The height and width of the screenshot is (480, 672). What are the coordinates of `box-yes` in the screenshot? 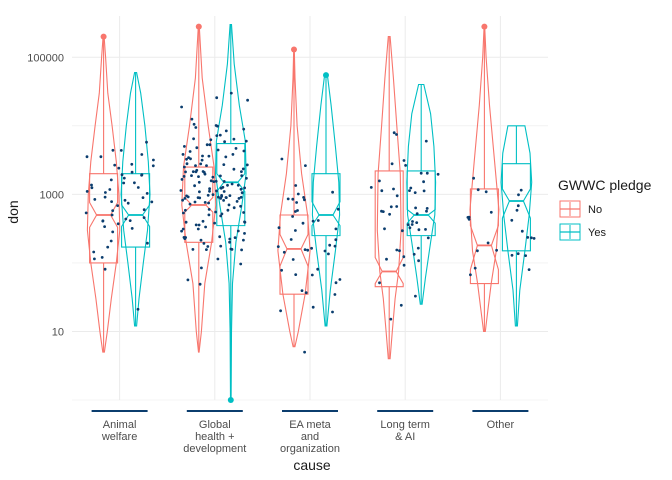 It's located at (326, 205).